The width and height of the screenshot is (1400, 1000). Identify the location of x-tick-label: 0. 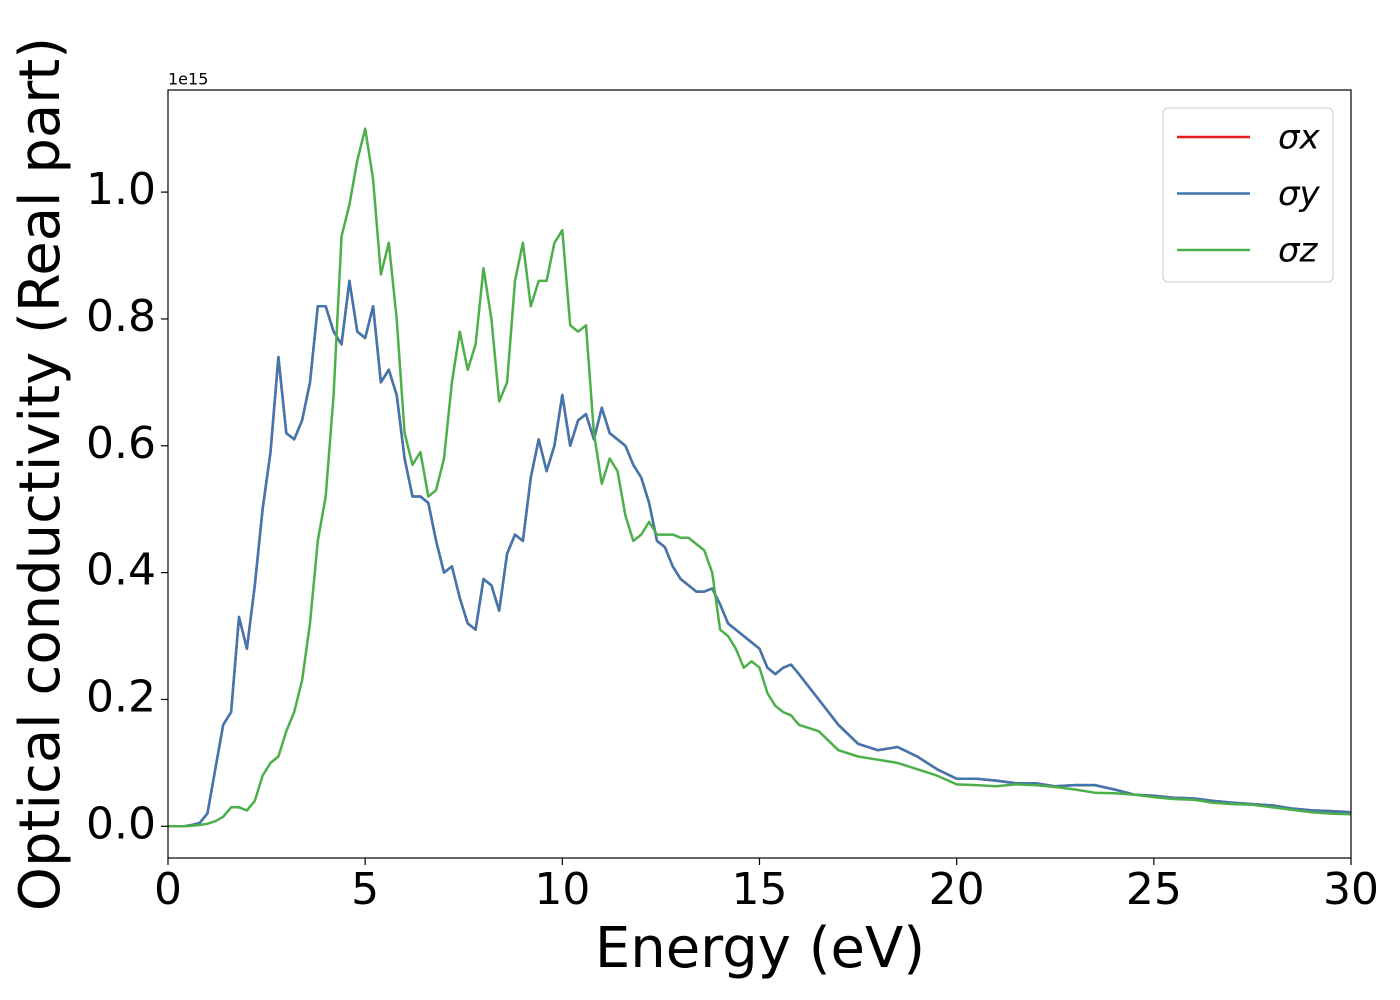
(168, 889).